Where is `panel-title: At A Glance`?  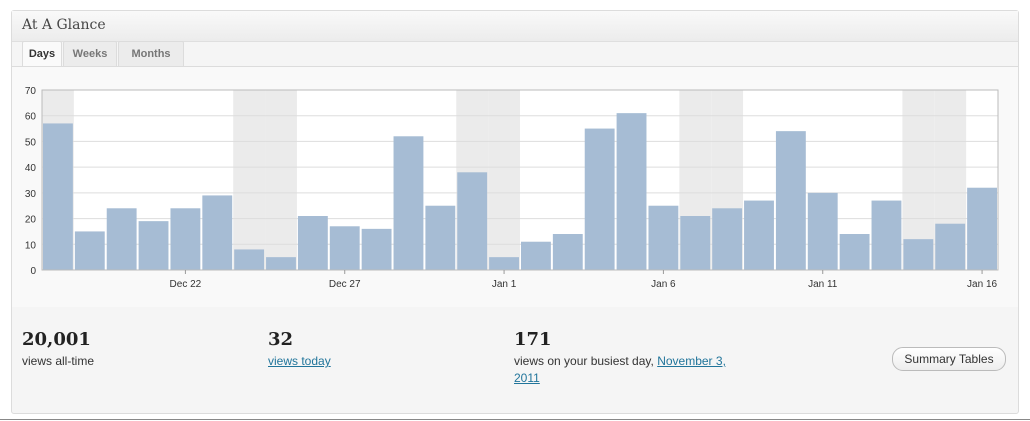 panel-title: At A Glance is located at coordinates (64, 25).